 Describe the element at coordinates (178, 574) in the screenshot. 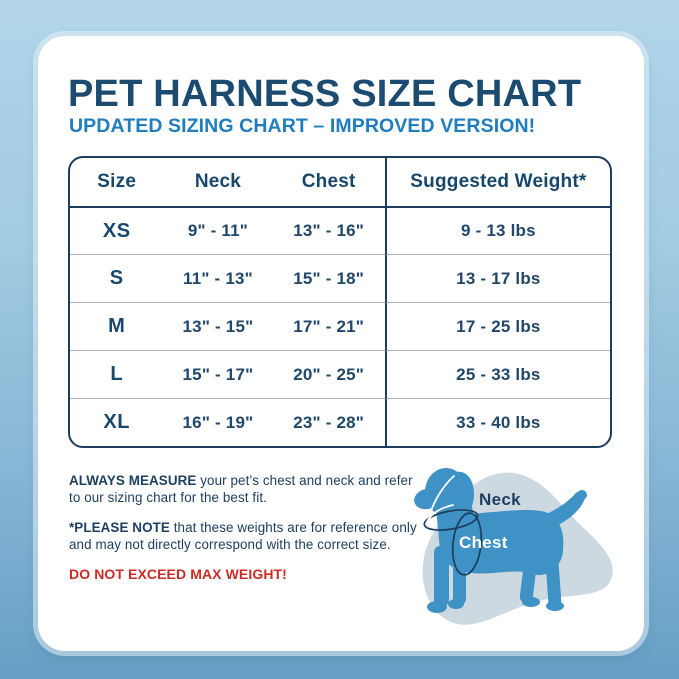

I see `max-weight-warning: DO NOT EXCEED MAX WEIGHT!` at that location.